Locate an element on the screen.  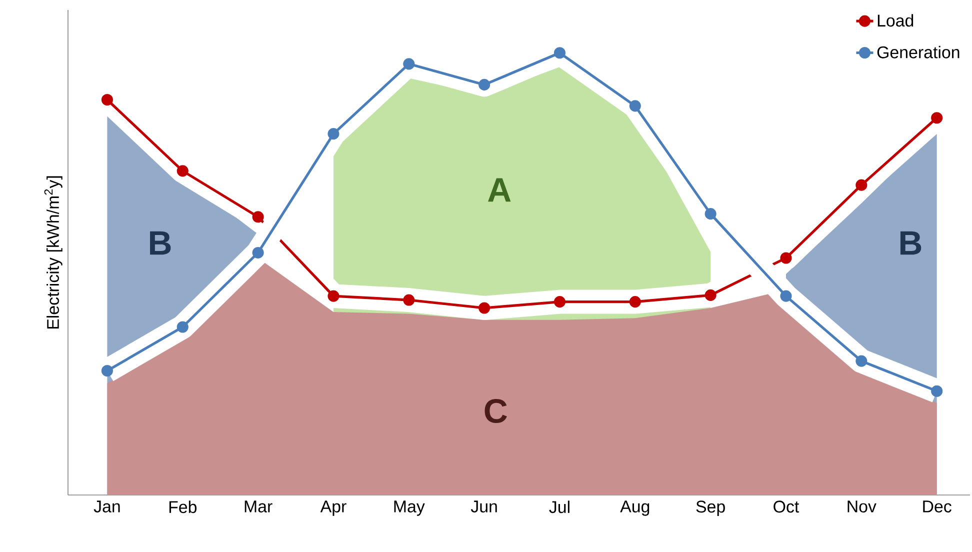
x-tick-label: Jan is located at coordinates (107, 506).